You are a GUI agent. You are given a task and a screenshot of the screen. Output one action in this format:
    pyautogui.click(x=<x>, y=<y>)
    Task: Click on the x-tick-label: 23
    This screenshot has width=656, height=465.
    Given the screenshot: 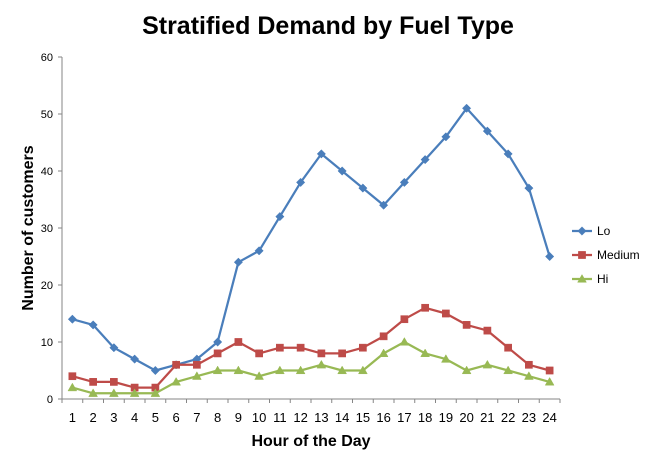 What is the action you would take?
    pyautogui.click(x=529, y=417)
    